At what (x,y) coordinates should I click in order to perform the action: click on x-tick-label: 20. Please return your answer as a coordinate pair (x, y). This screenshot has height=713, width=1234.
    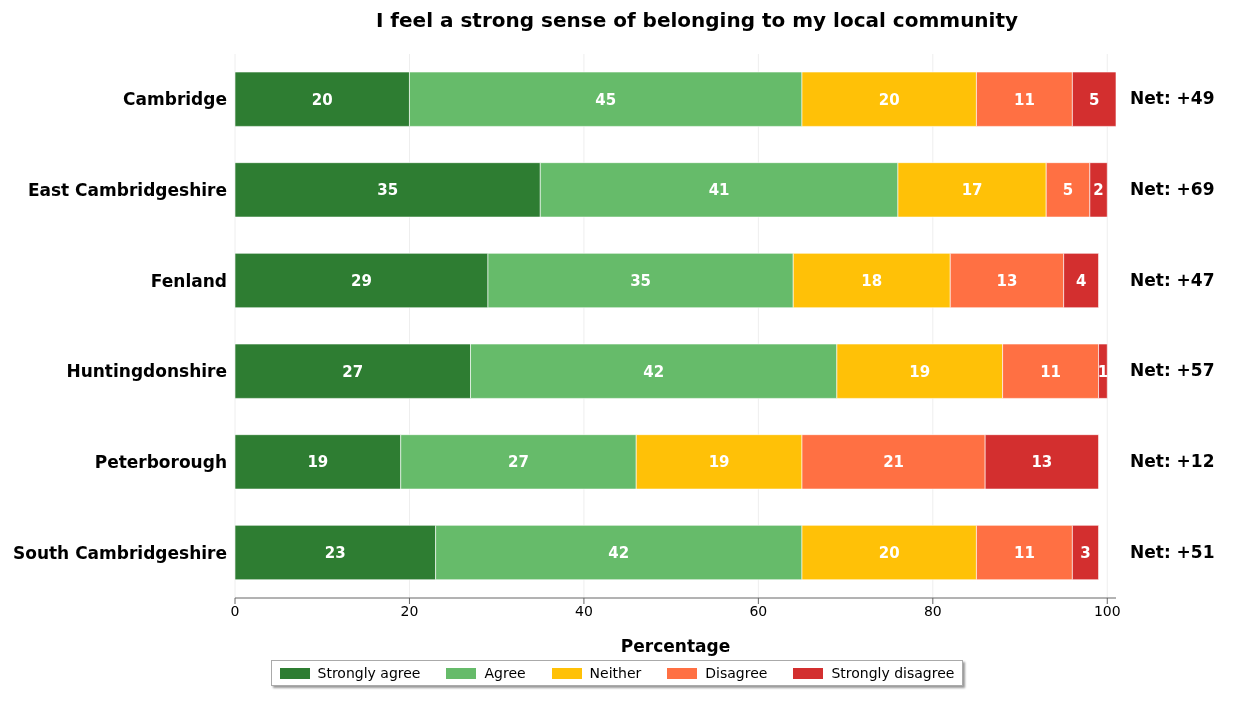
    Looking at the image, I should click on (409, 610).